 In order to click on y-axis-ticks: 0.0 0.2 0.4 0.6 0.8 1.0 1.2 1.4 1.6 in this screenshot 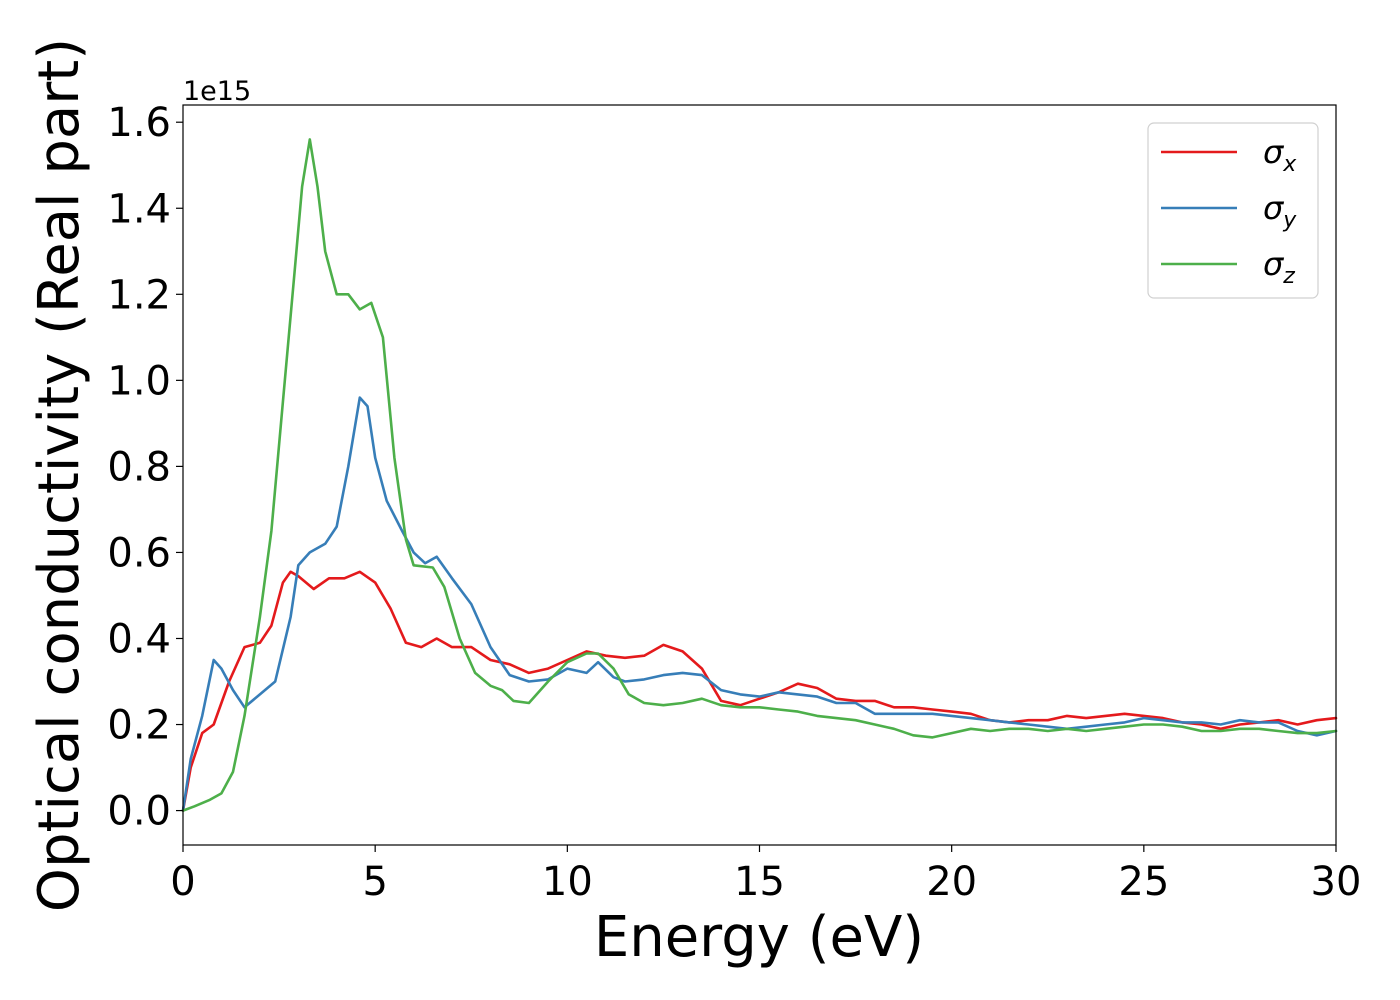, I will do `click(145, 467)`.